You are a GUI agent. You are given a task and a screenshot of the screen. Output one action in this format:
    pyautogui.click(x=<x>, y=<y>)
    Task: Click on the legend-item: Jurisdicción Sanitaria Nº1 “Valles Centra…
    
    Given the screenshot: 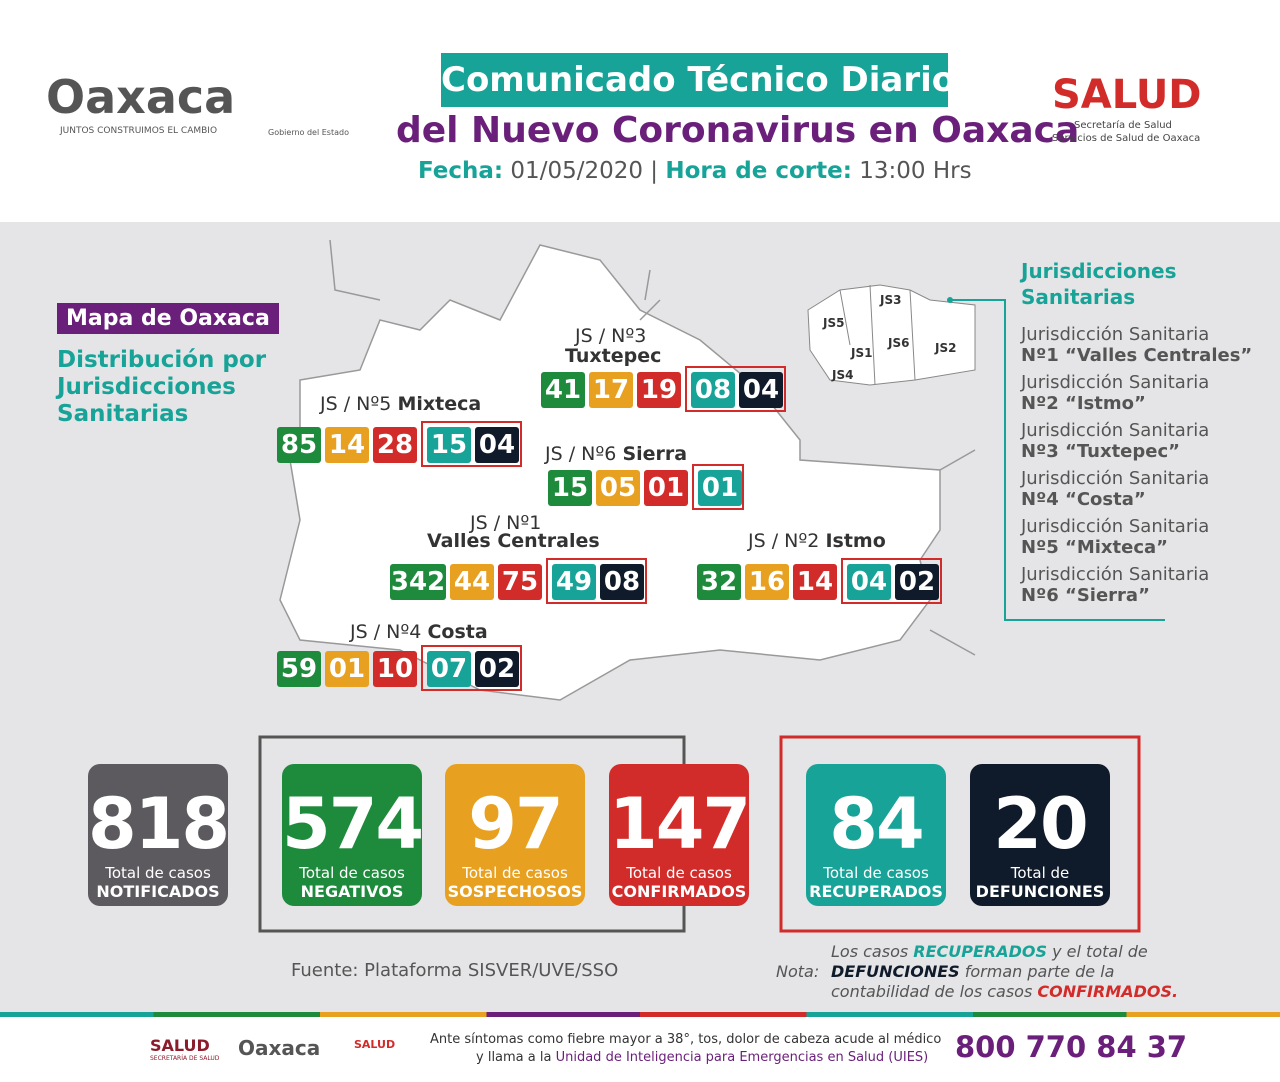 What is the action you would take?
    pyautogui.click(x=1146, y=345)
    